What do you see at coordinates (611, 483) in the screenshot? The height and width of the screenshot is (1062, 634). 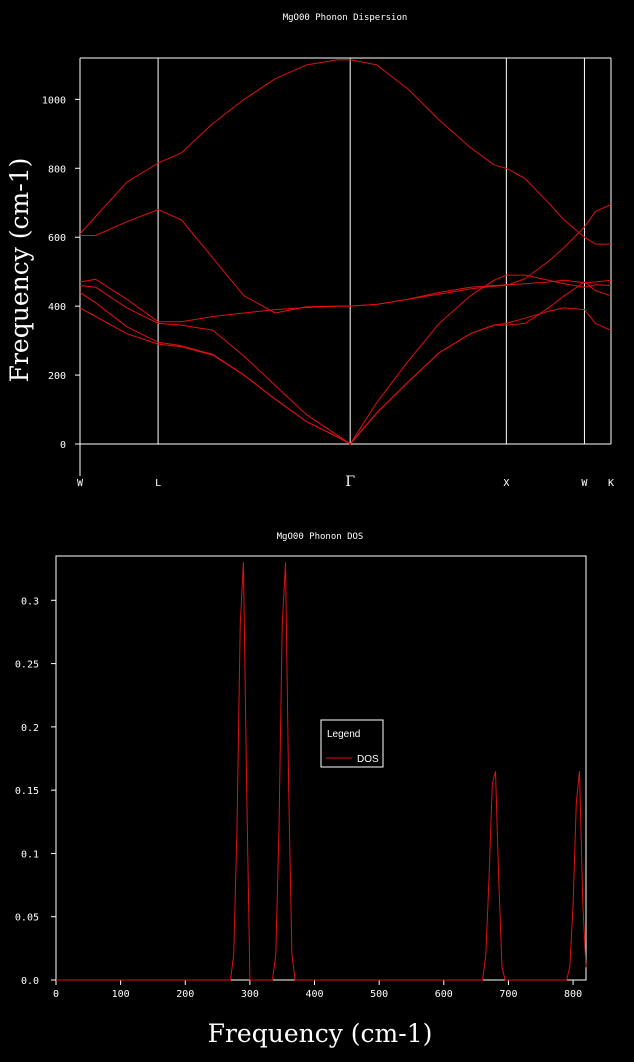 I see `kpoint-label: K` at bounding box center [611, 483].